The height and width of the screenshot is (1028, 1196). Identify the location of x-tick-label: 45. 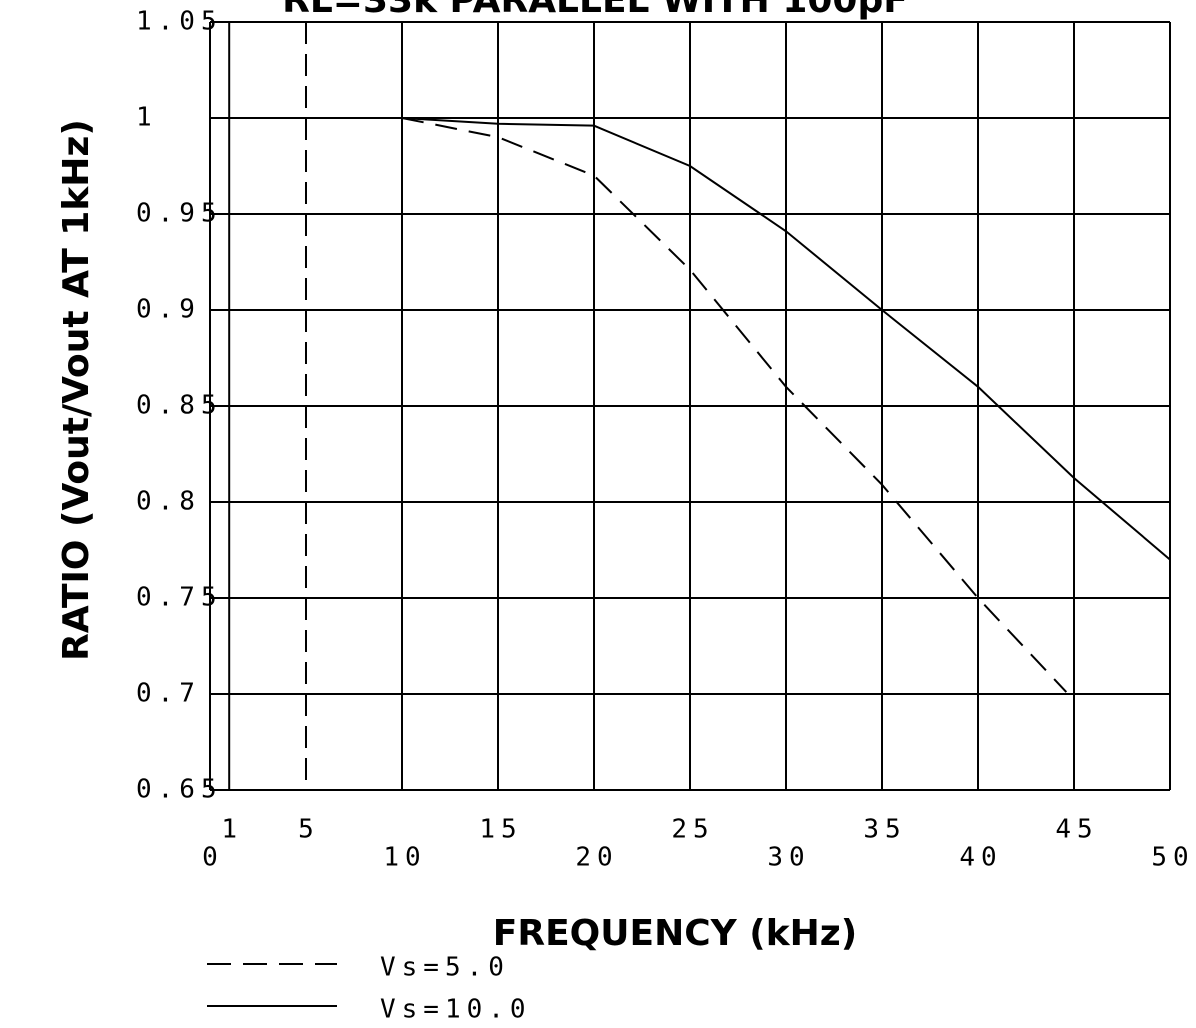
(1076, 830).